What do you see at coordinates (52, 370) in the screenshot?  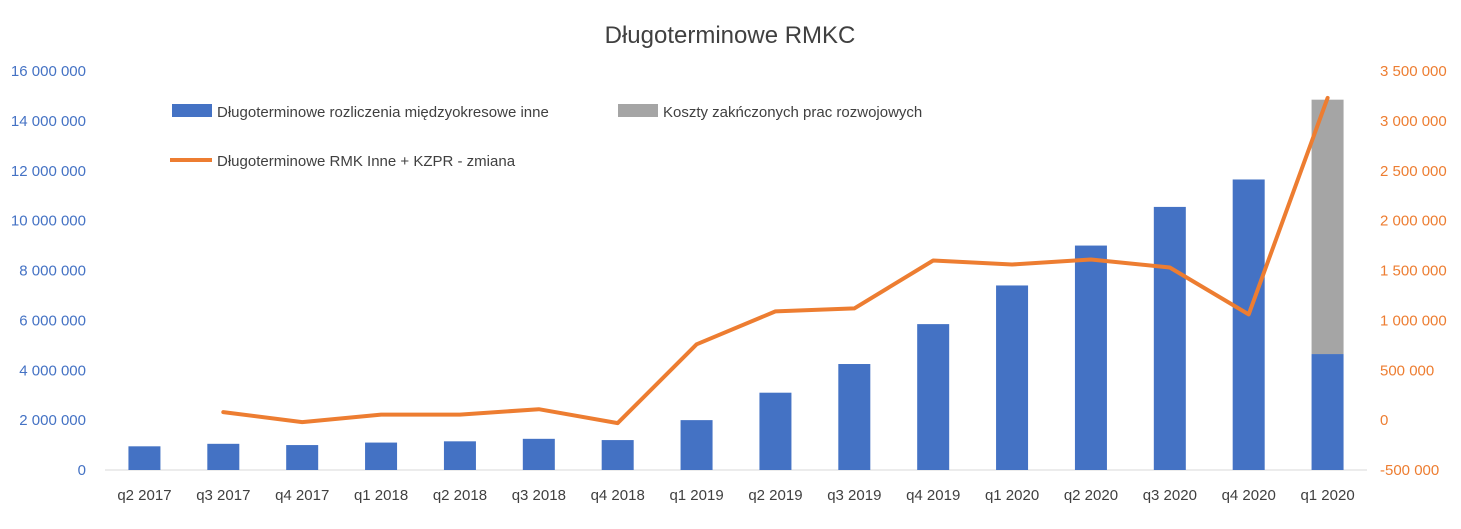 I see `left-tick-label: 4 000 000` at bounding box center [52, 370].